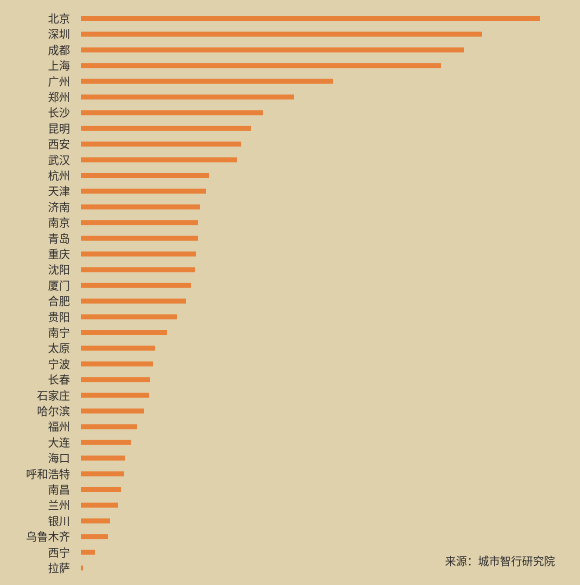 Image resolution: width=580 pixels, height=585 pixels. What do you see at coordinates (53, 411) in the screenshot?
I see `category-label: 哈尔滨` at bounding box center [53, 411].